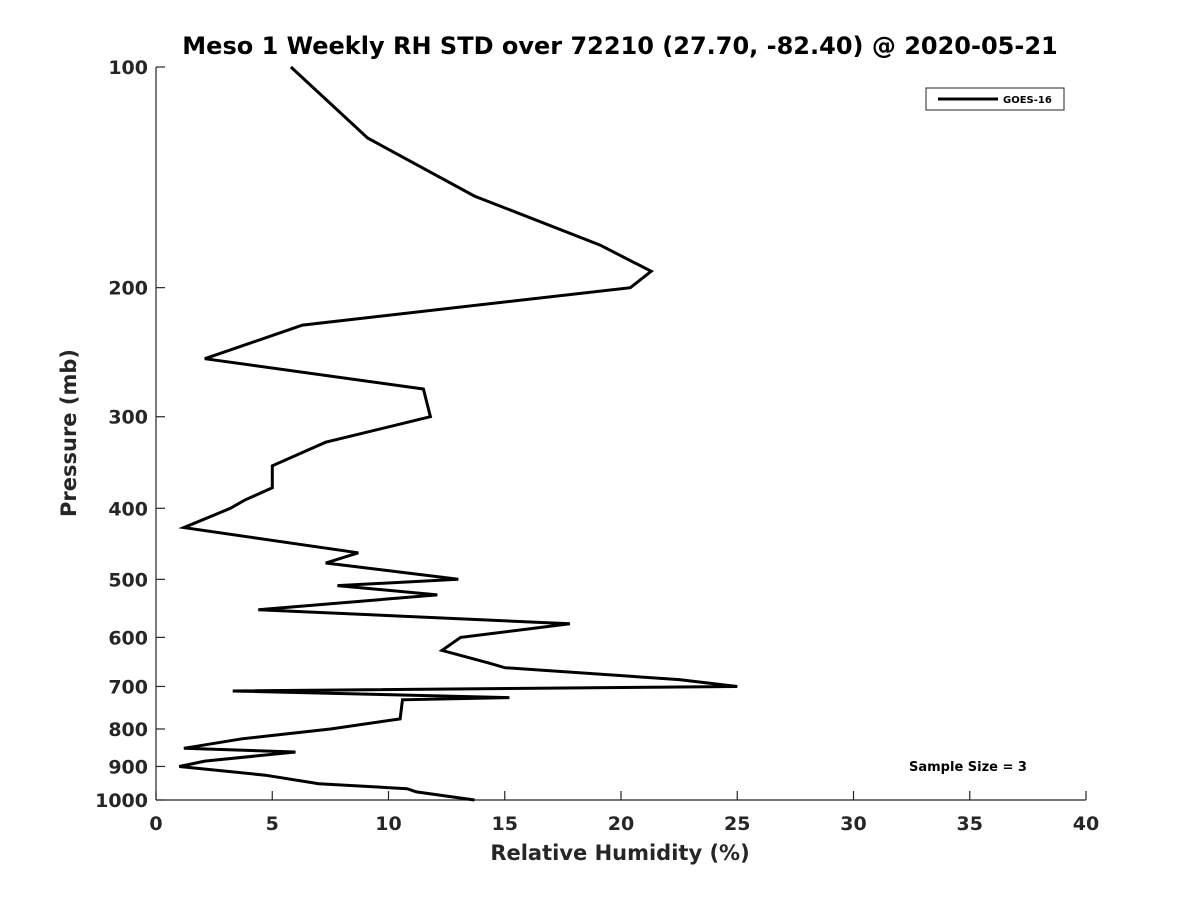  I want to click on x-tick-label: 15, so click(505, 824).